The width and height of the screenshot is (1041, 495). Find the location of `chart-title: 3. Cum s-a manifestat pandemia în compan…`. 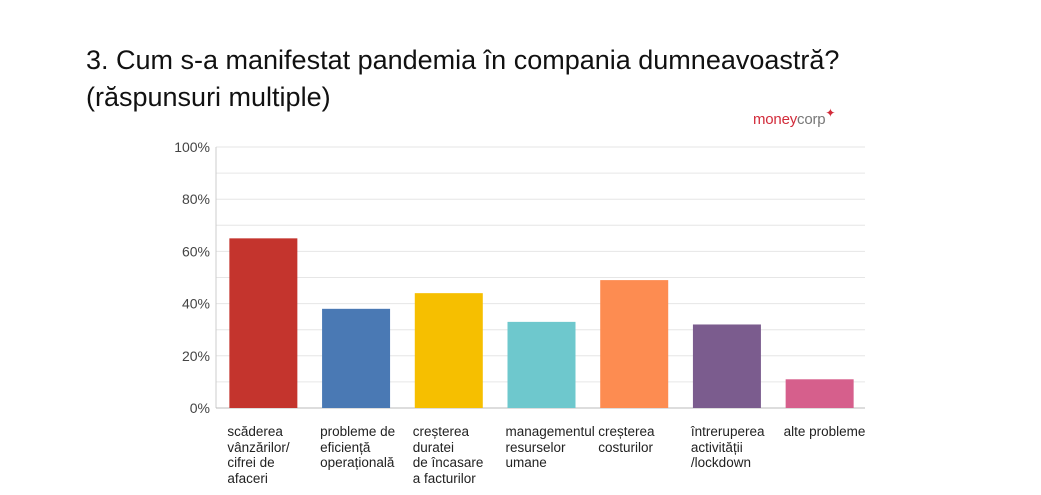

chart-title: 3. Cum s-a manifestat pandemia în compan… is located at coordinates (462, 79).